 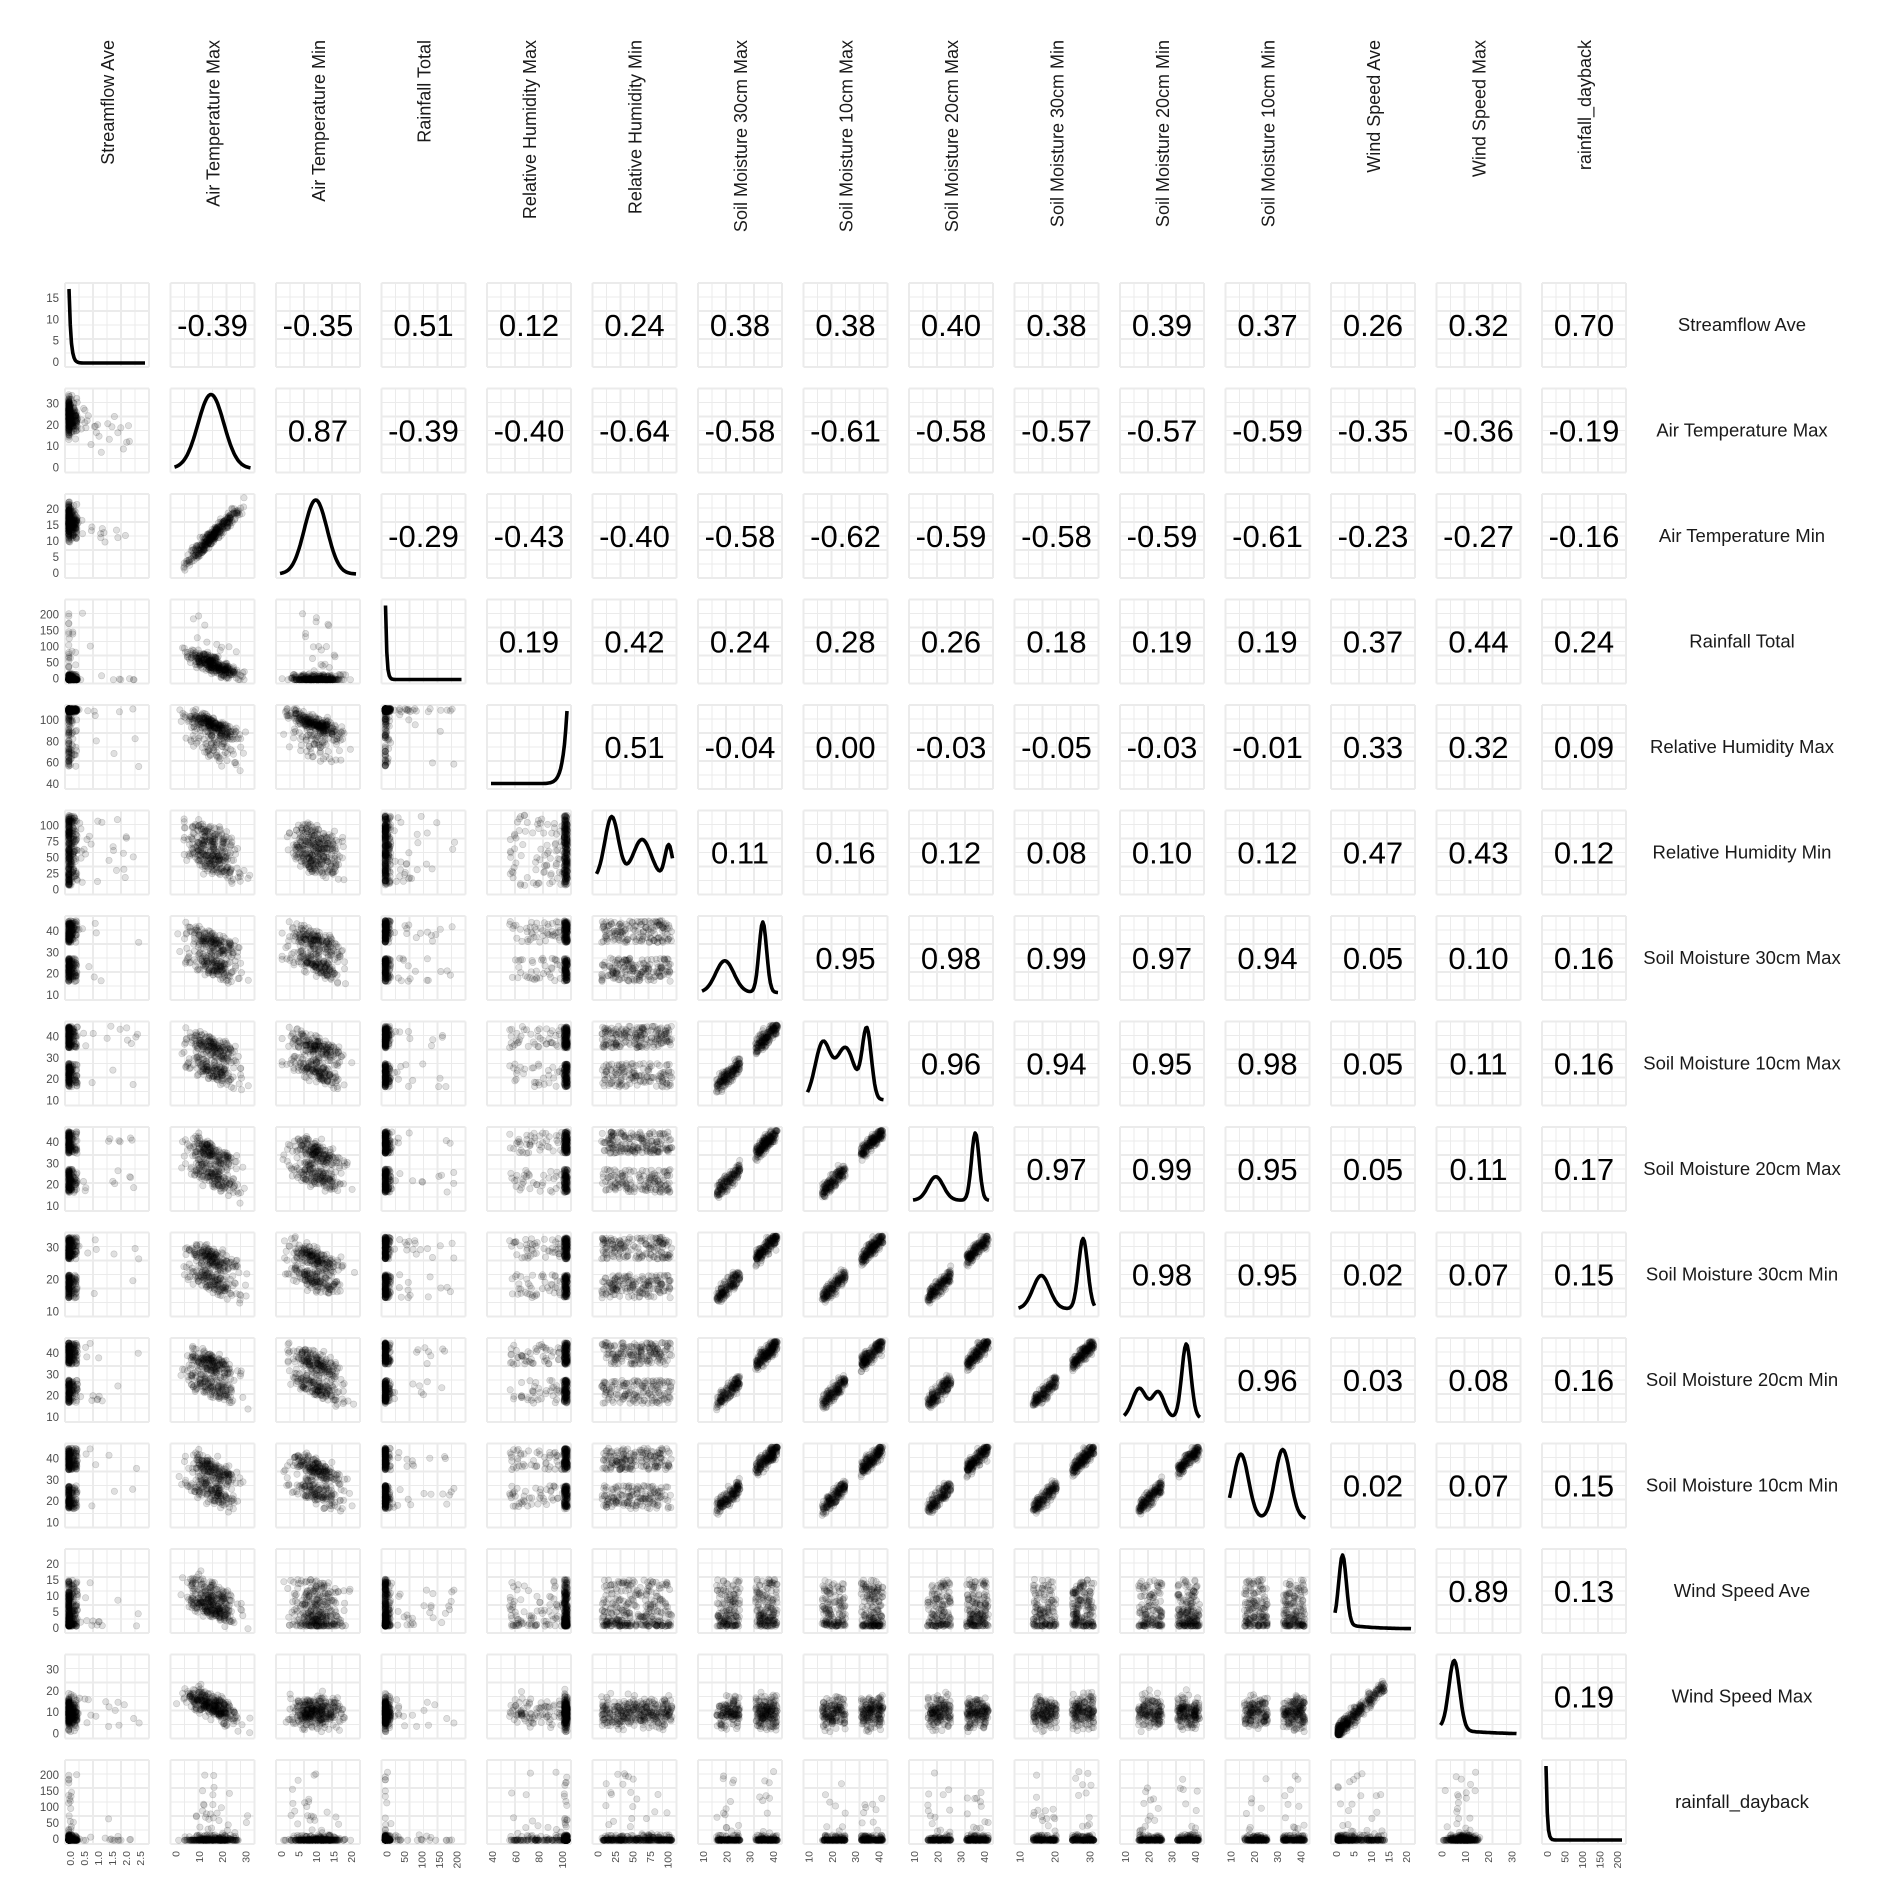 I want to click on panel: -0.29, so click(x=424, y=536).